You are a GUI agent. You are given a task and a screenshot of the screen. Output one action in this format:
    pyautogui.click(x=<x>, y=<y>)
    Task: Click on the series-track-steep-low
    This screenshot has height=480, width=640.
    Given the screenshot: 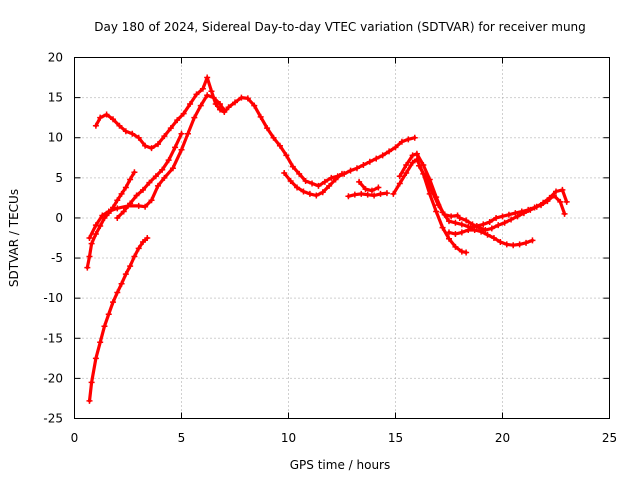 What is the action you would take?
    pyautogui.click(x=118, y=319)
    